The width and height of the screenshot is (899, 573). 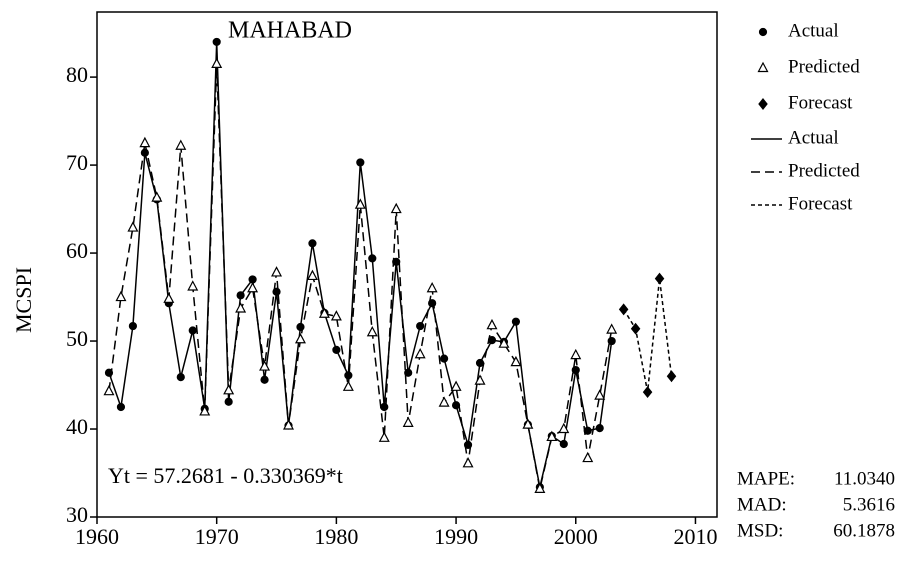 I want to click on y-tick-label: 70, so click(x=77, y=162).